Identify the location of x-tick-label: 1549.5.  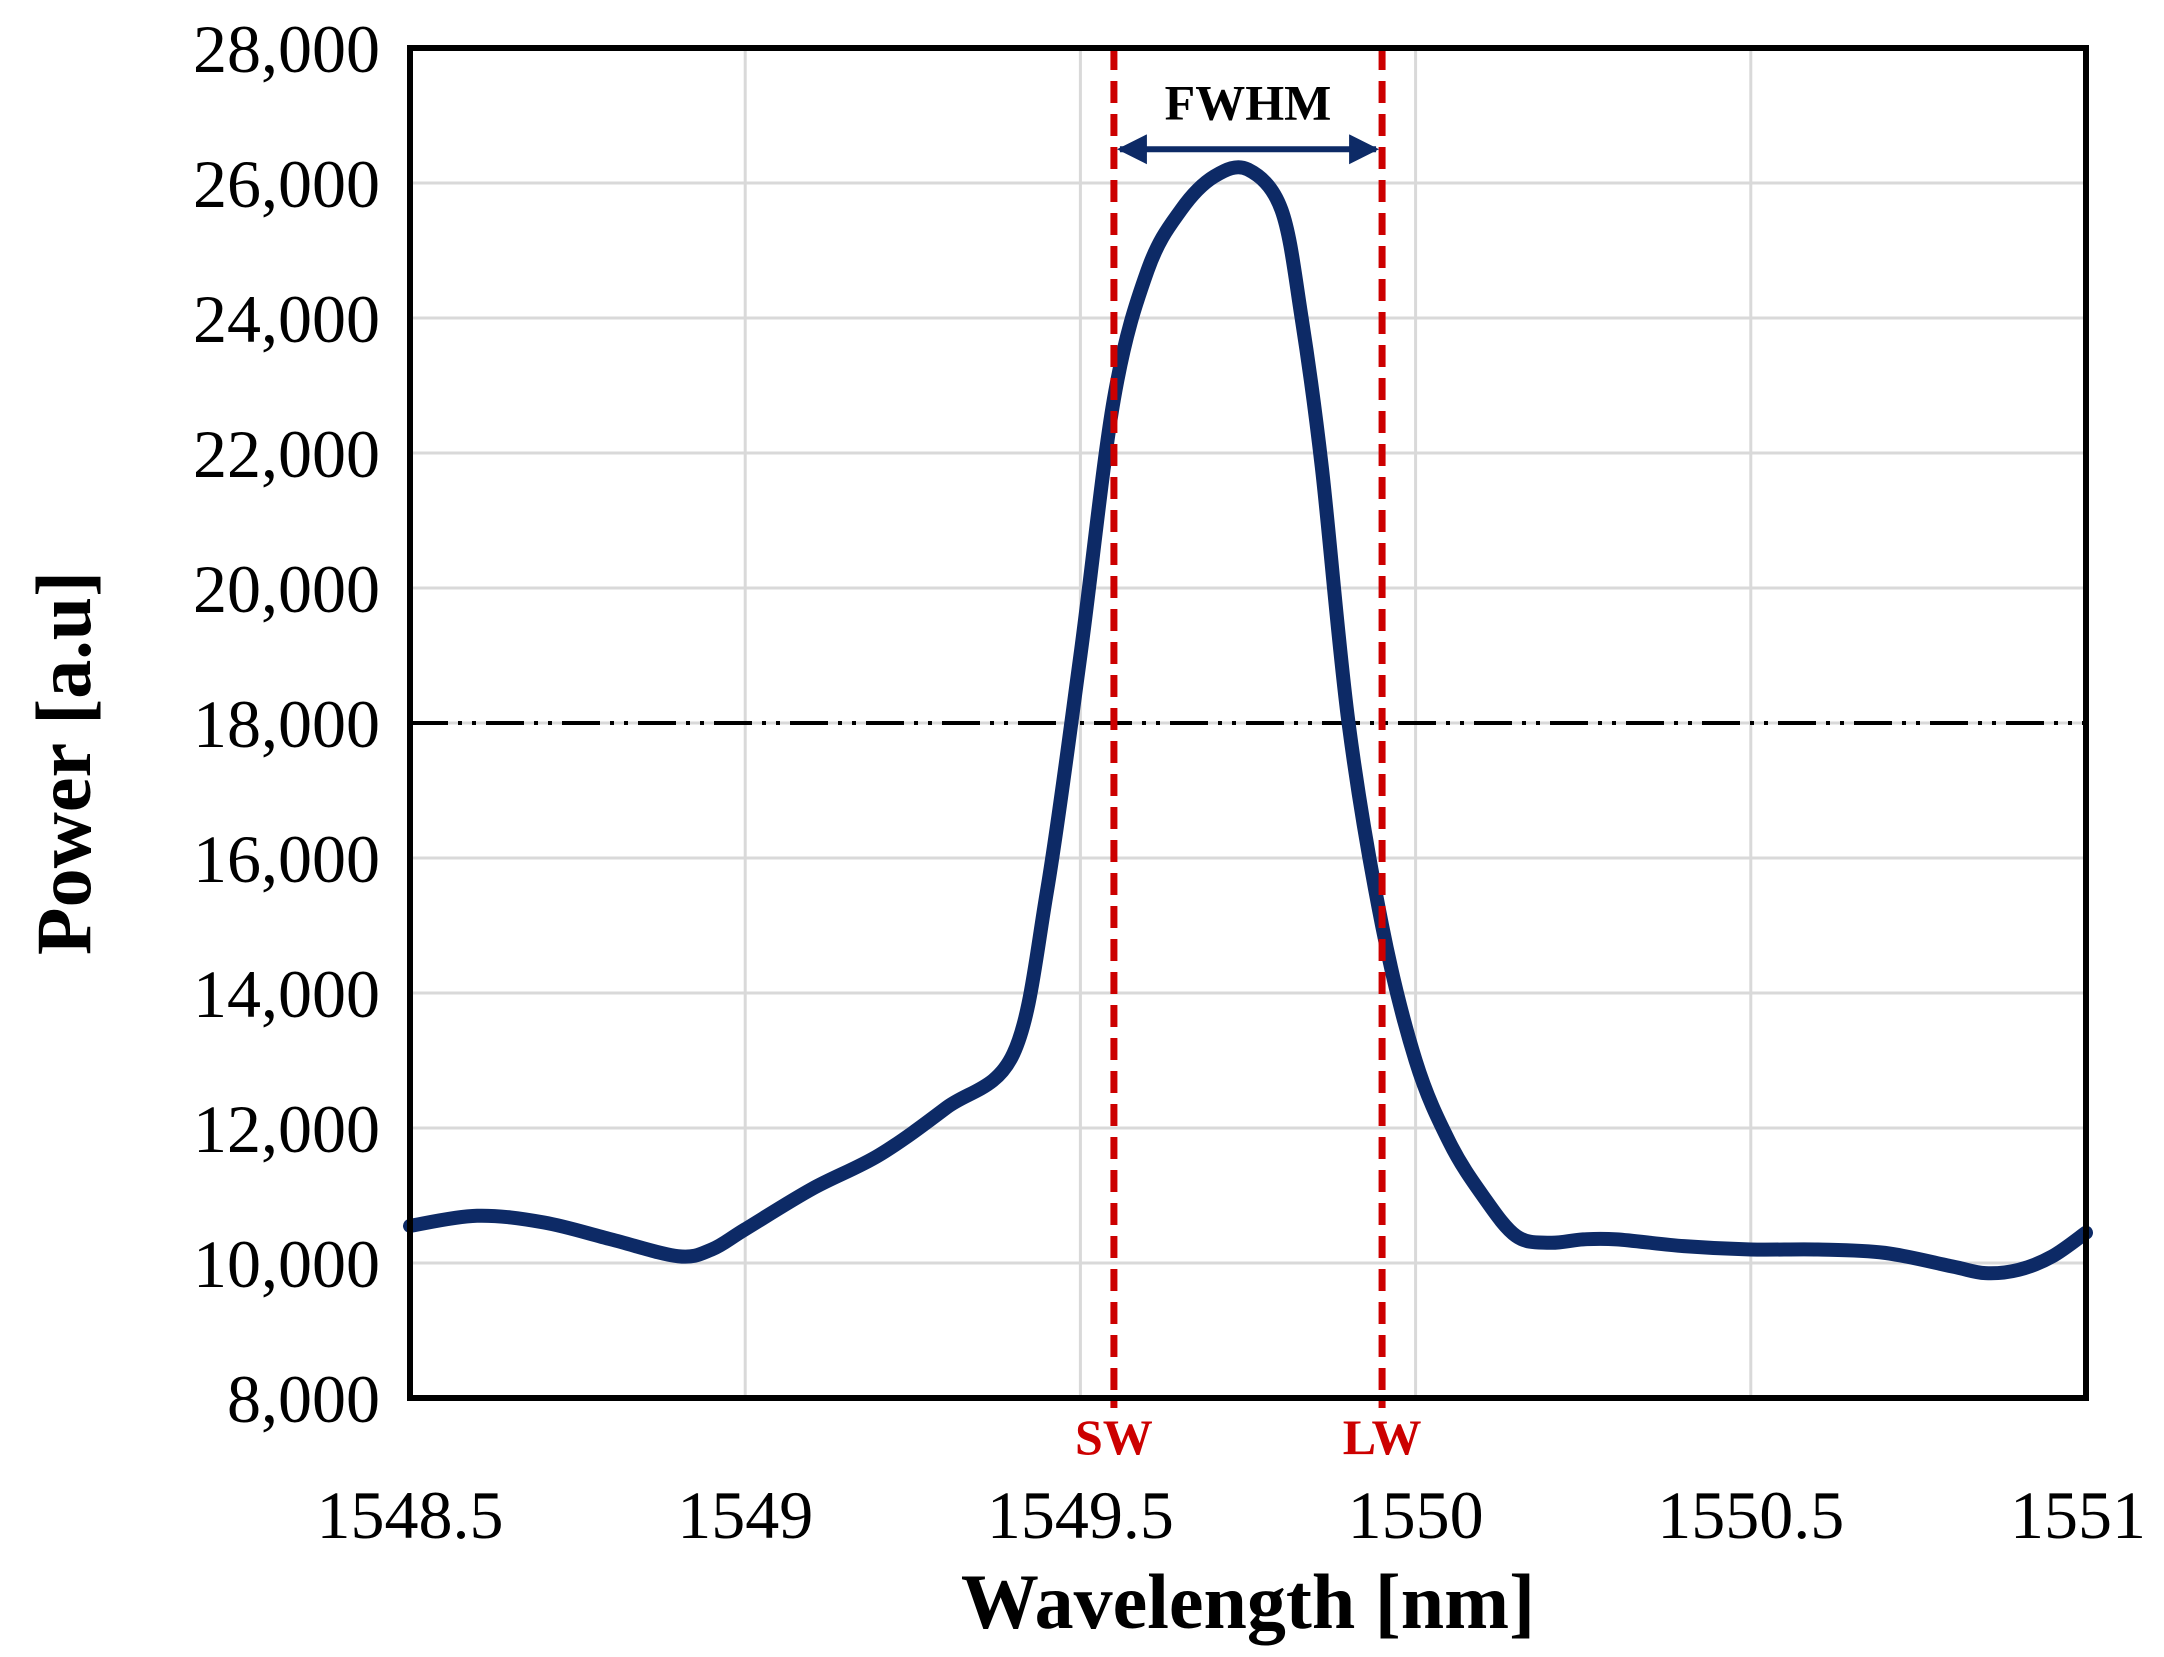
(1080, 1515).